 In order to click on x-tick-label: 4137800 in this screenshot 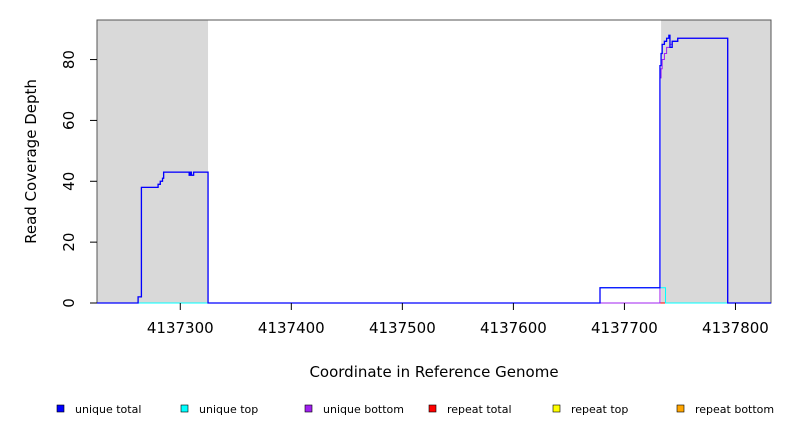, I will do `click(735, 328)`.